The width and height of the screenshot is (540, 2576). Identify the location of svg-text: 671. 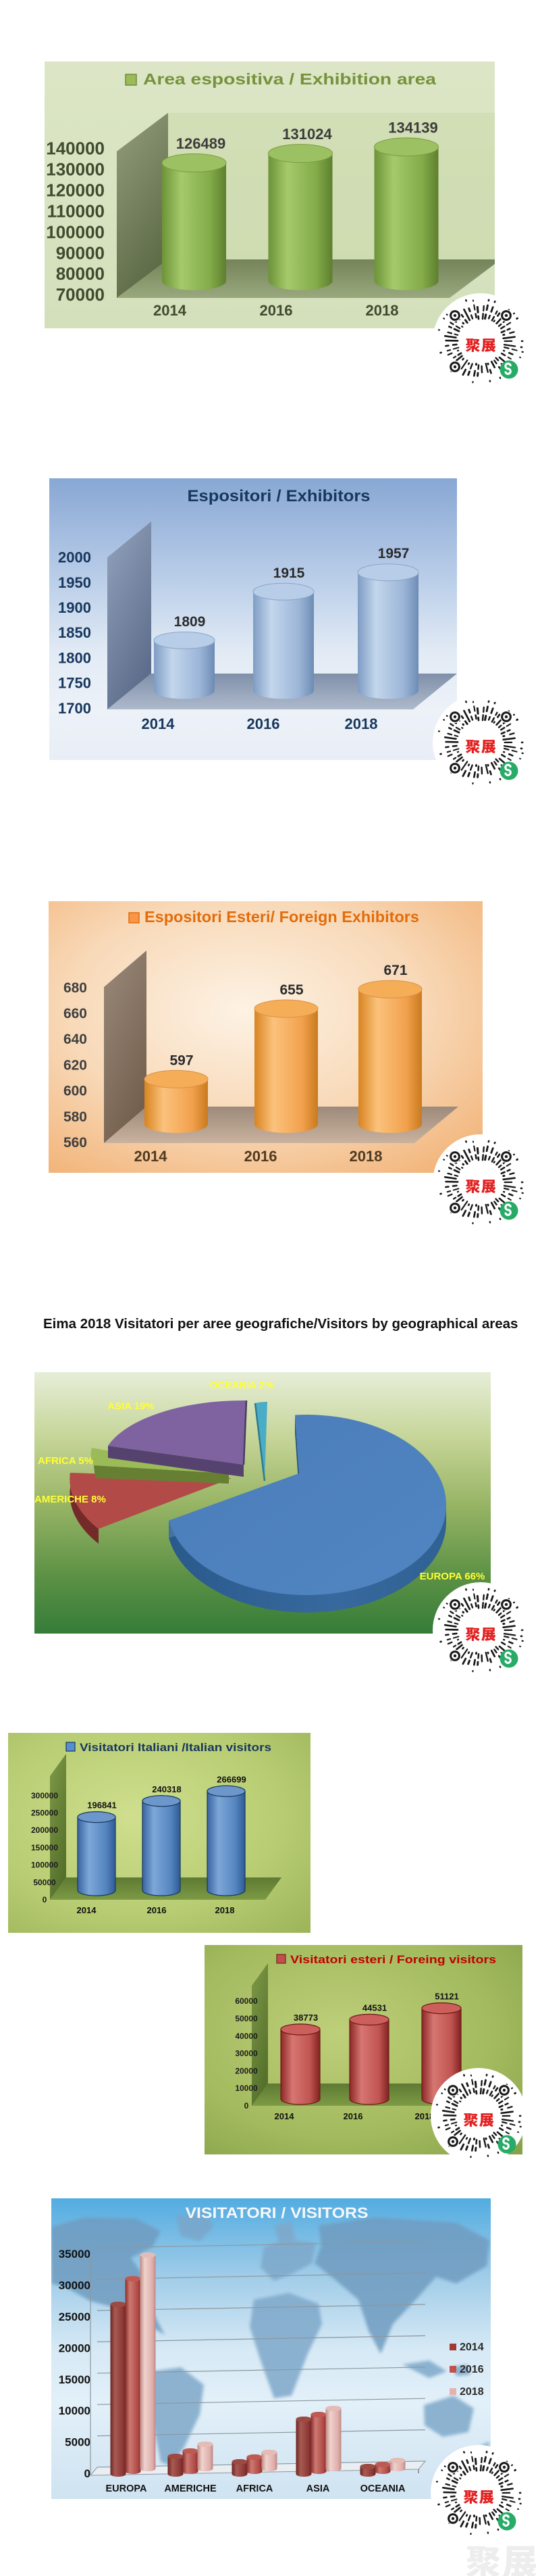
(395, 970).